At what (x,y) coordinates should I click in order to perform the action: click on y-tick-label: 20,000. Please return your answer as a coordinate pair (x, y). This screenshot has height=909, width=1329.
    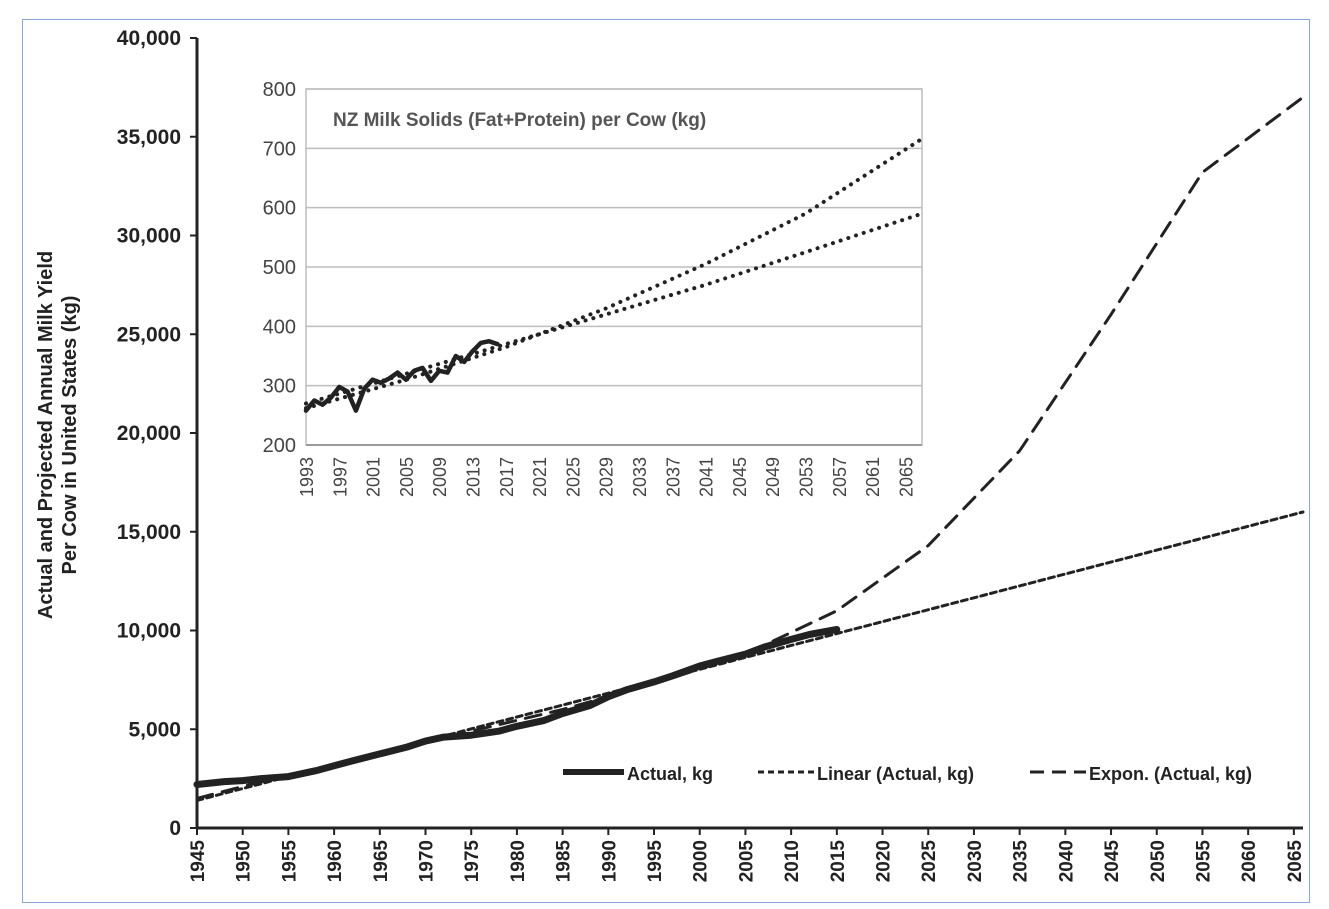
    Looking at the image, I should click on (149, 433).